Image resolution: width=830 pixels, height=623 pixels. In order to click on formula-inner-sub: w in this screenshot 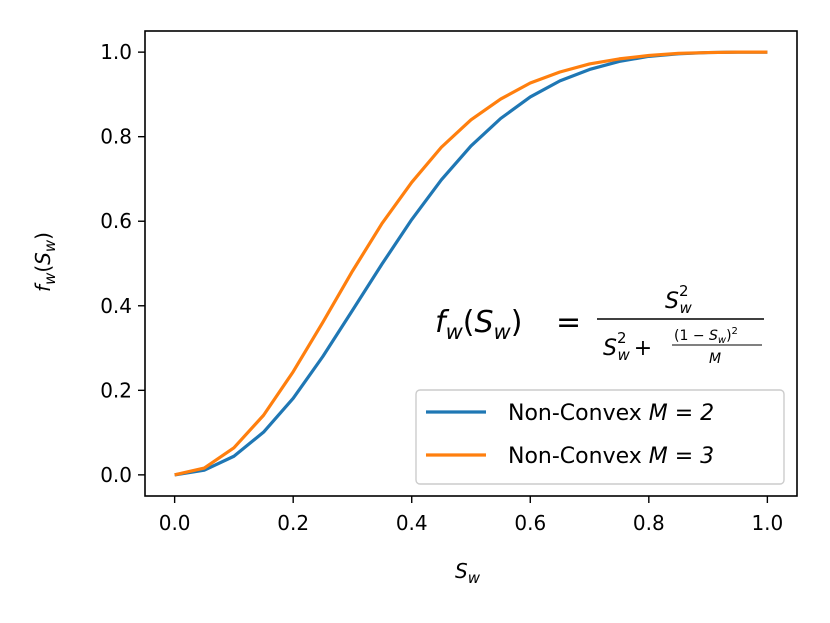, I will do `click(722, 340)`.